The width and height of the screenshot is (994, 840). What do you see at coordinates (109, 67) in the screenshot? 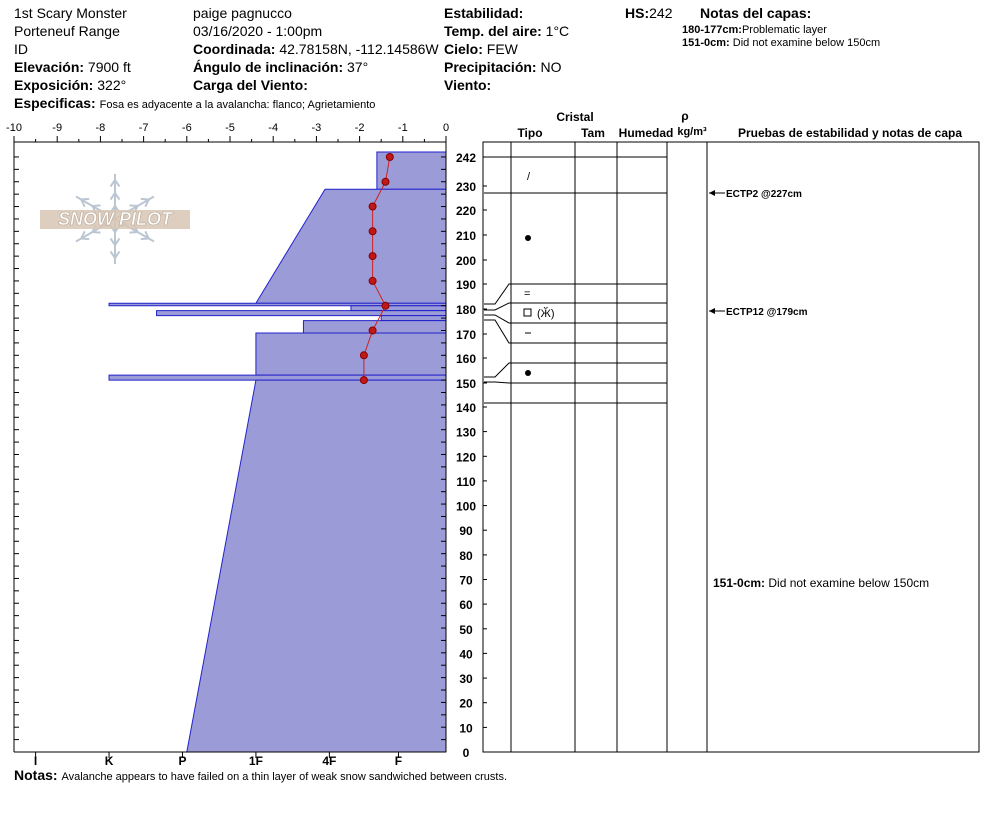
I see `elevation-value: 7900 ft` at bounding box center [109, 67].